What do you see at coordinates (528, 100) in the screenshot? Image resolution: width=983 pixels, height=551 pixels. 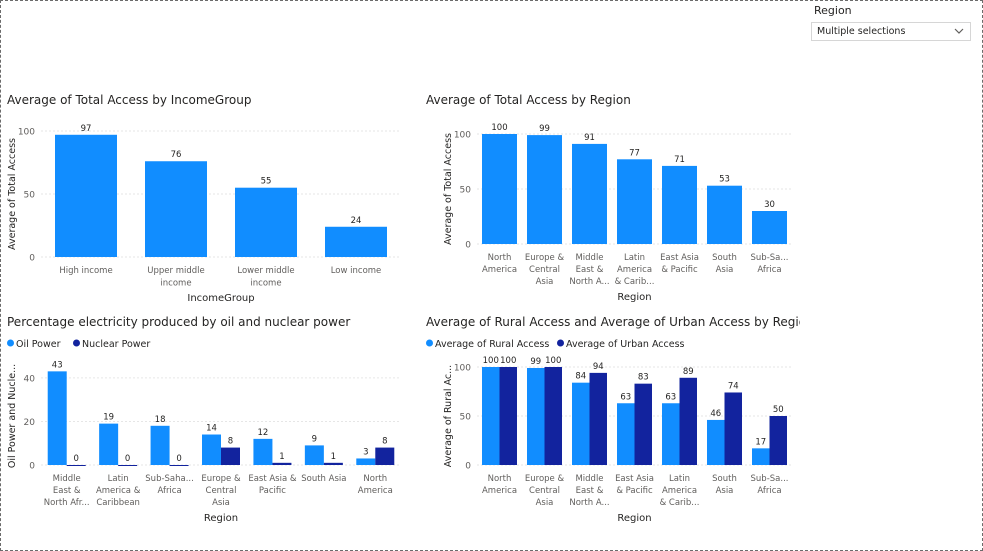 I see `chart-title: Average of Total Access by Region` at bounding box center [528, 100].